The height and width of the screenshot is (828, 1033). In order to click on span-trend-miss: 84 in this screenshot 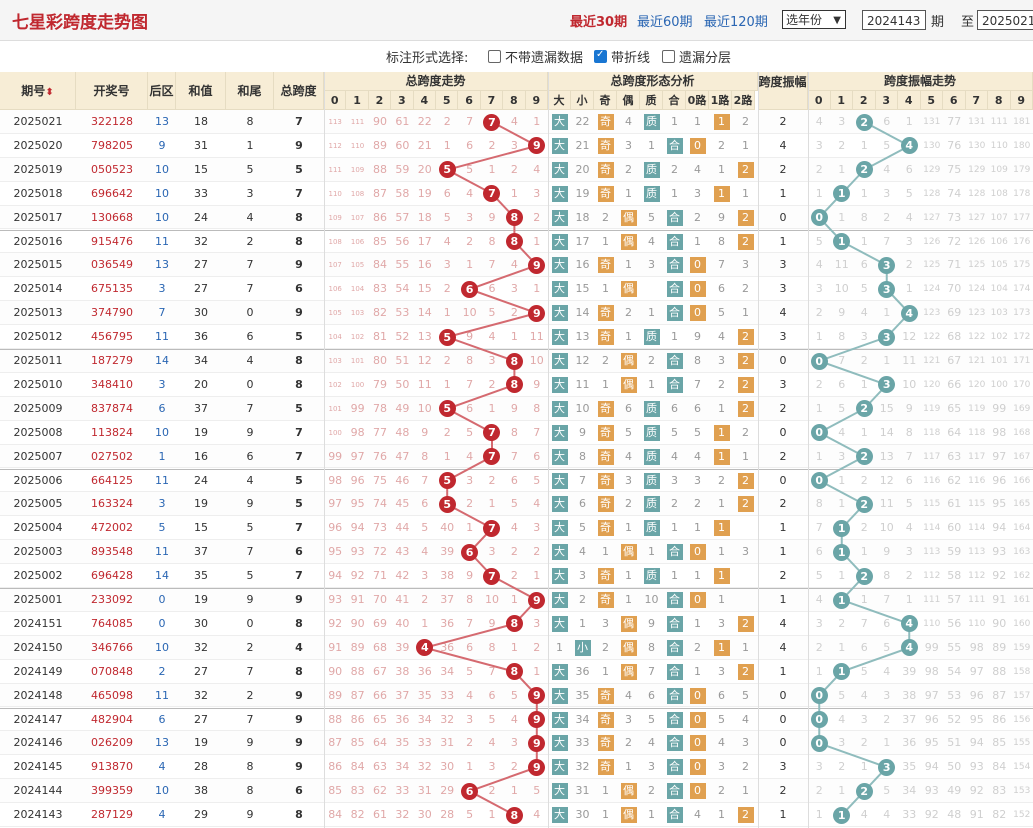, I will do `click(335, 815)`.